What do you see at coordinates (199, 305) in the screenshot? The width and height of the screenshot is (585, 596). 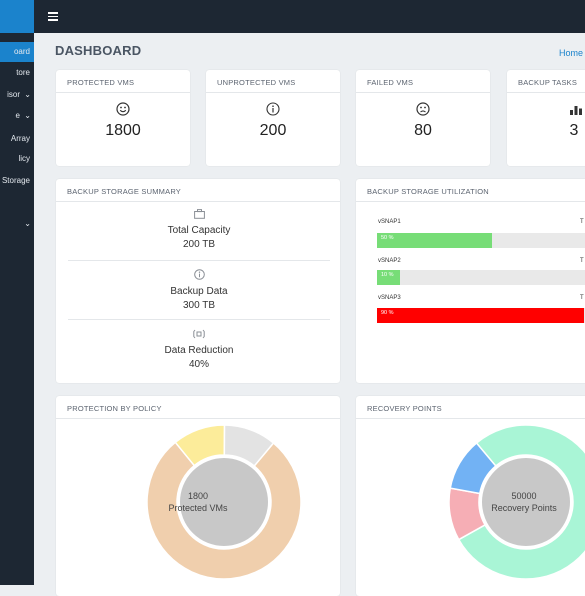 I see `summary-value: 300 TB` at bounding box center [199, 305].